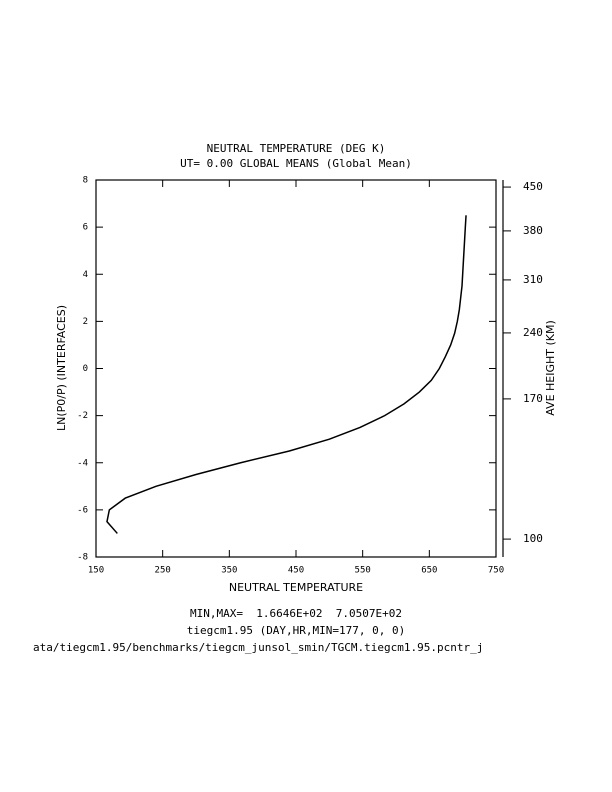 This screenshot has height=792, width=612. I want to click on y-tick-label: -6, so click(82, 510).